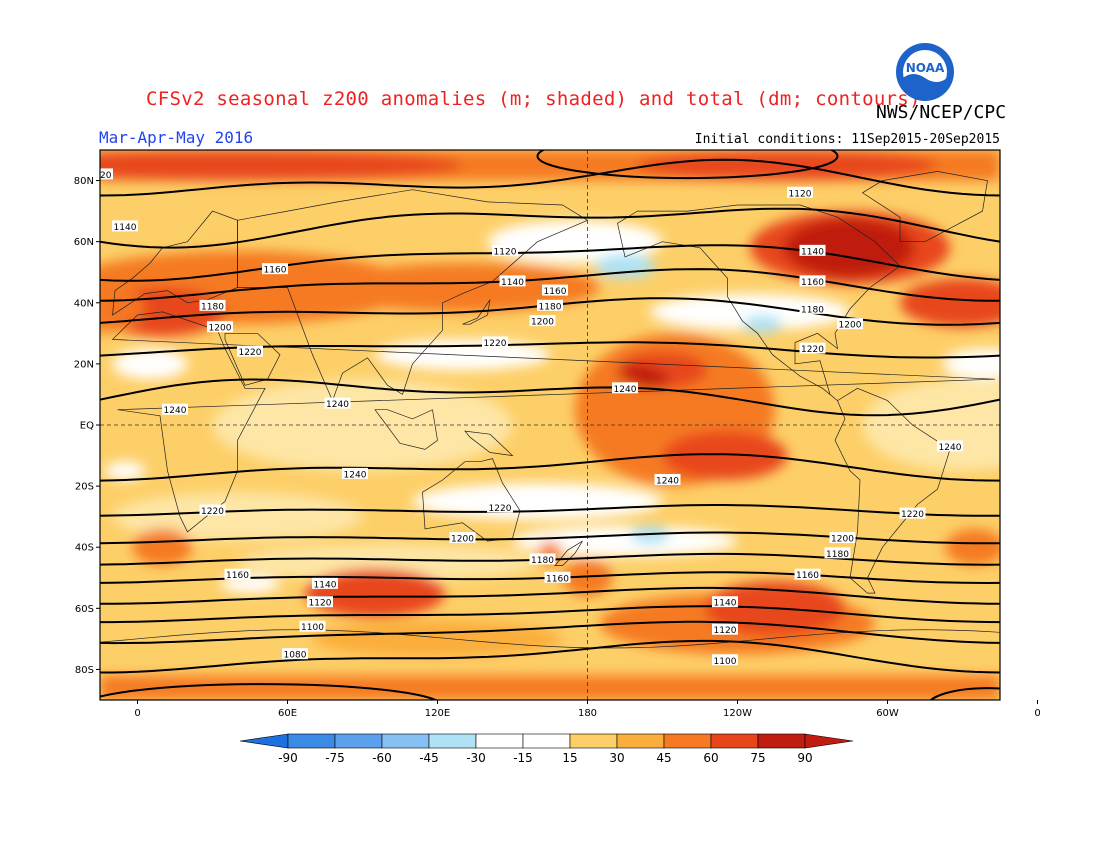 Image resolution: width=1100 pixels, height=850 pixels. Describe the element at coordinates (471, 500) in the screenshot. I see `australia-coast` at that location.